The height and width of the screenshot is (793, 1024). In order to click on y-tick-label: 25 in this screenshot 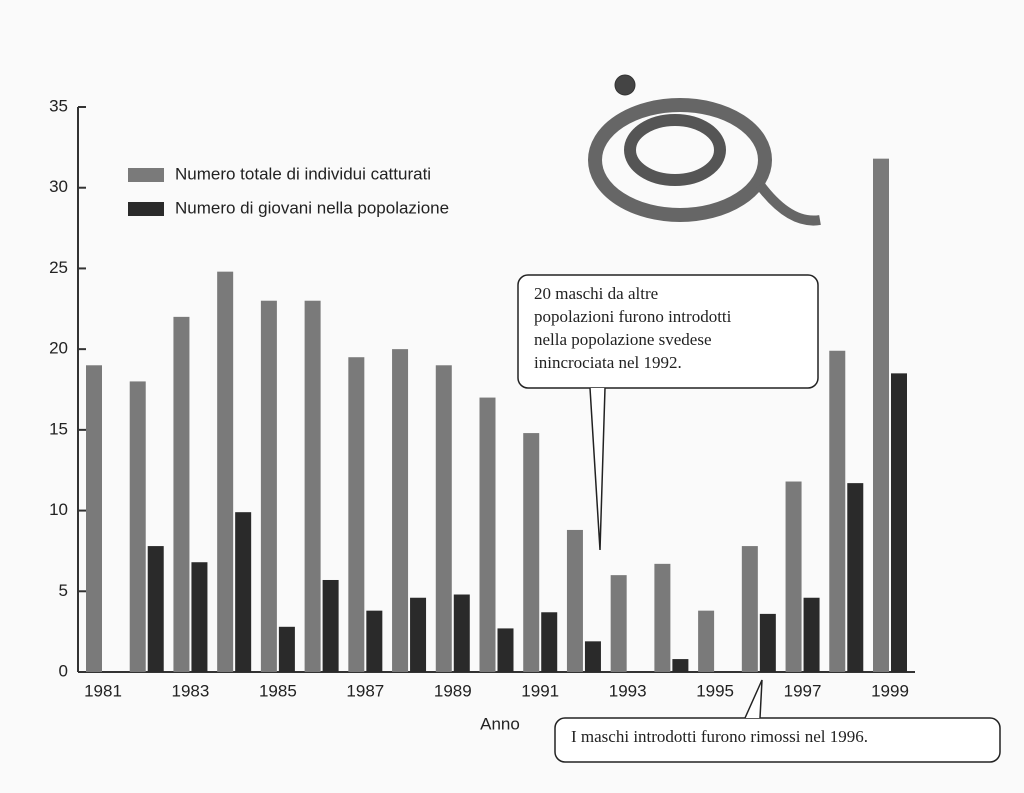, I will do `click(58, 267)`.